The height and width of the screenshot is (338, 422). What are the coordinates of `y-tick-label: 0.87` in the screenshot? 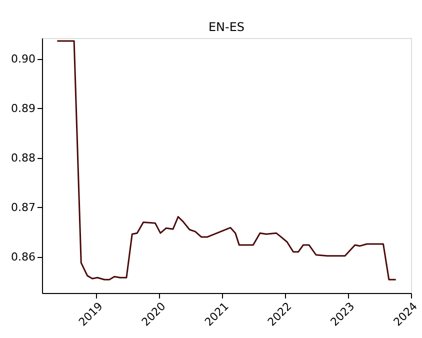 It's located at (23, 207).